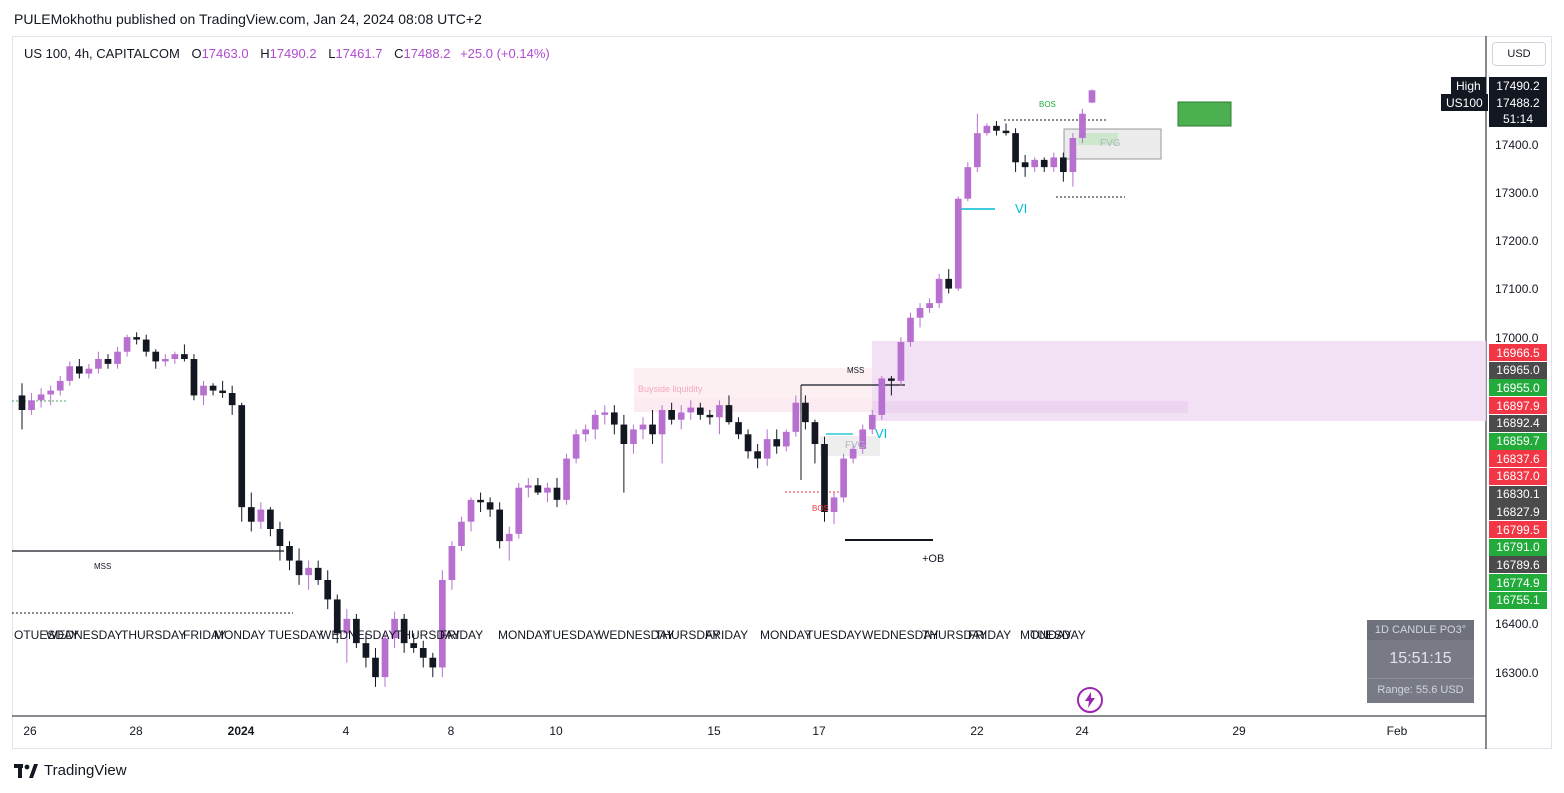 The image size is (1564, 793). What do you see at coordinates (505, 53) in the screenshot?
I see `legend-change: +25.0 (+0.14%)` at bounding box center [505, 53].